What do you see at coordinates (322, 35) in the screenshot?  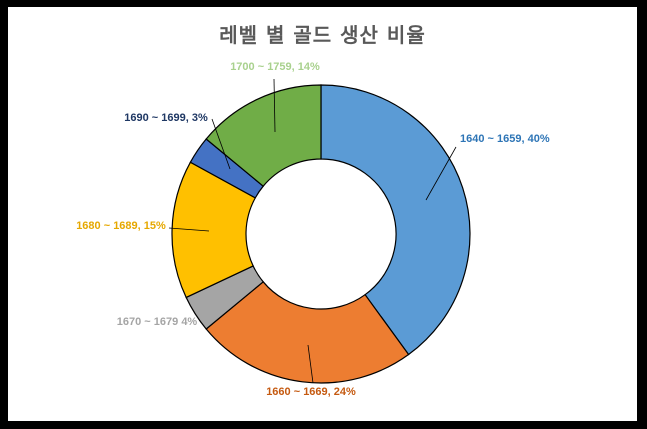 I see `chart-title: 레벨 별 골드 생산 비율` at bounding box center [322, 35].